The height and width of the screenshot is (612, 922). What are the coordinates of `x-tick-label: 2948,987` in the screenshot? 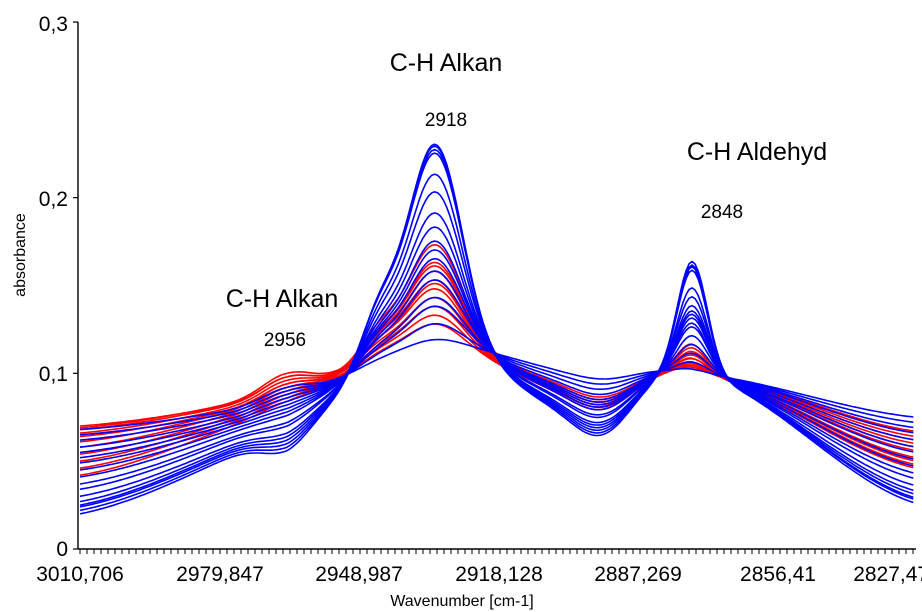 It's located at (359, 574).